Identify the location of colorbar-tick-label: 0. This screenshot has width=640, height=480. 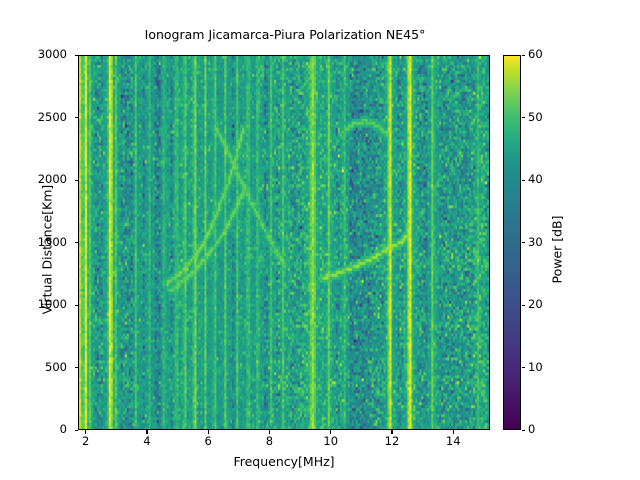
(532, 429).